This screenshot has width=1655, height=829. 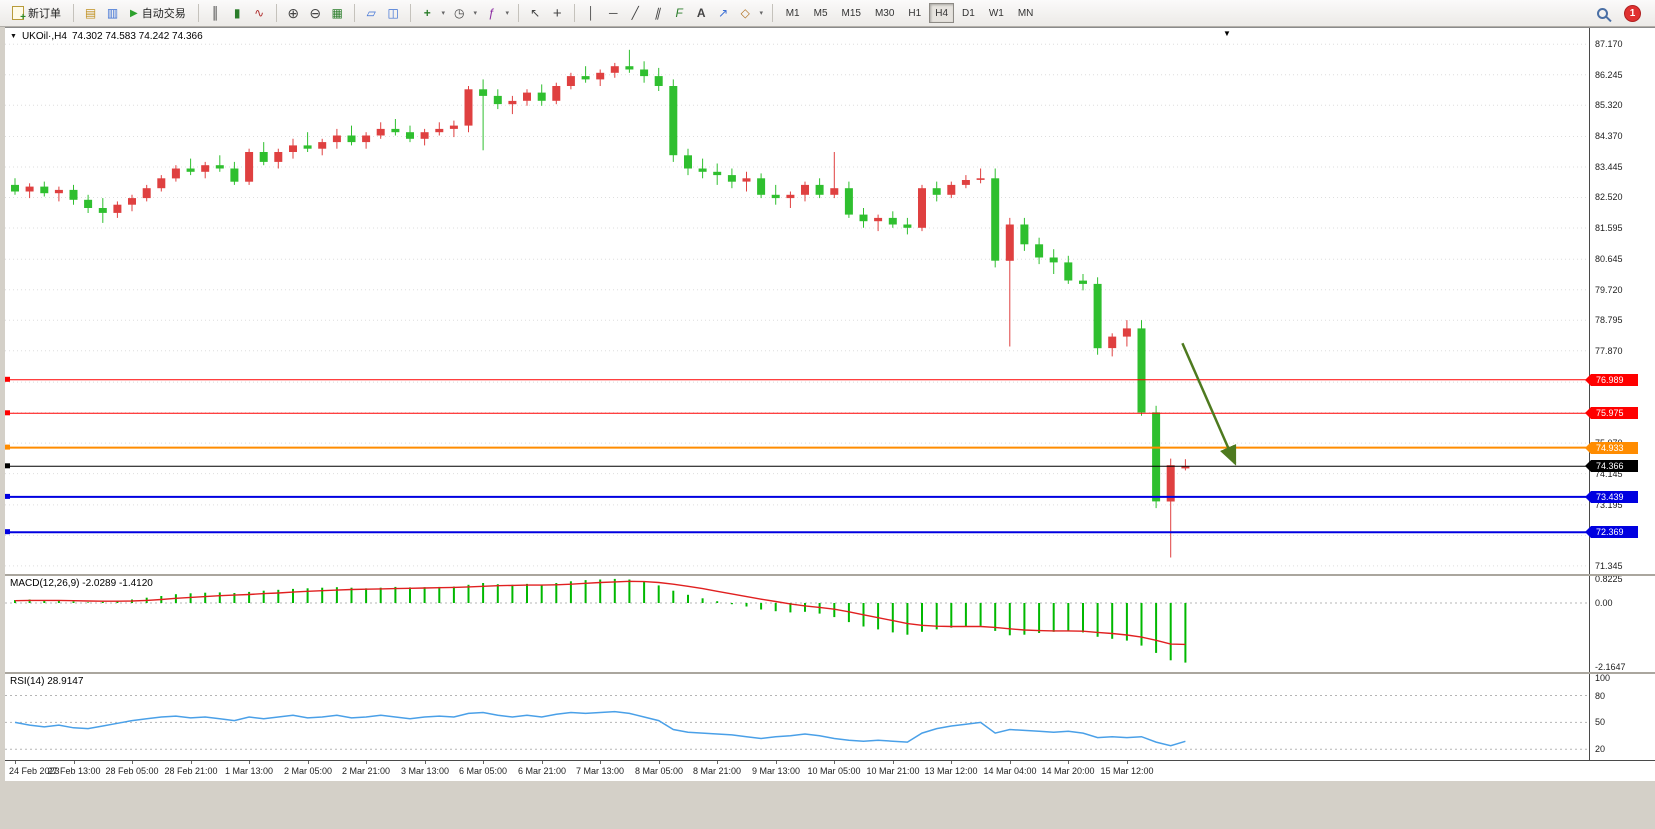 I want to click on time-axis-label: 2 Mar 21:00, so click(x=366, y=771).